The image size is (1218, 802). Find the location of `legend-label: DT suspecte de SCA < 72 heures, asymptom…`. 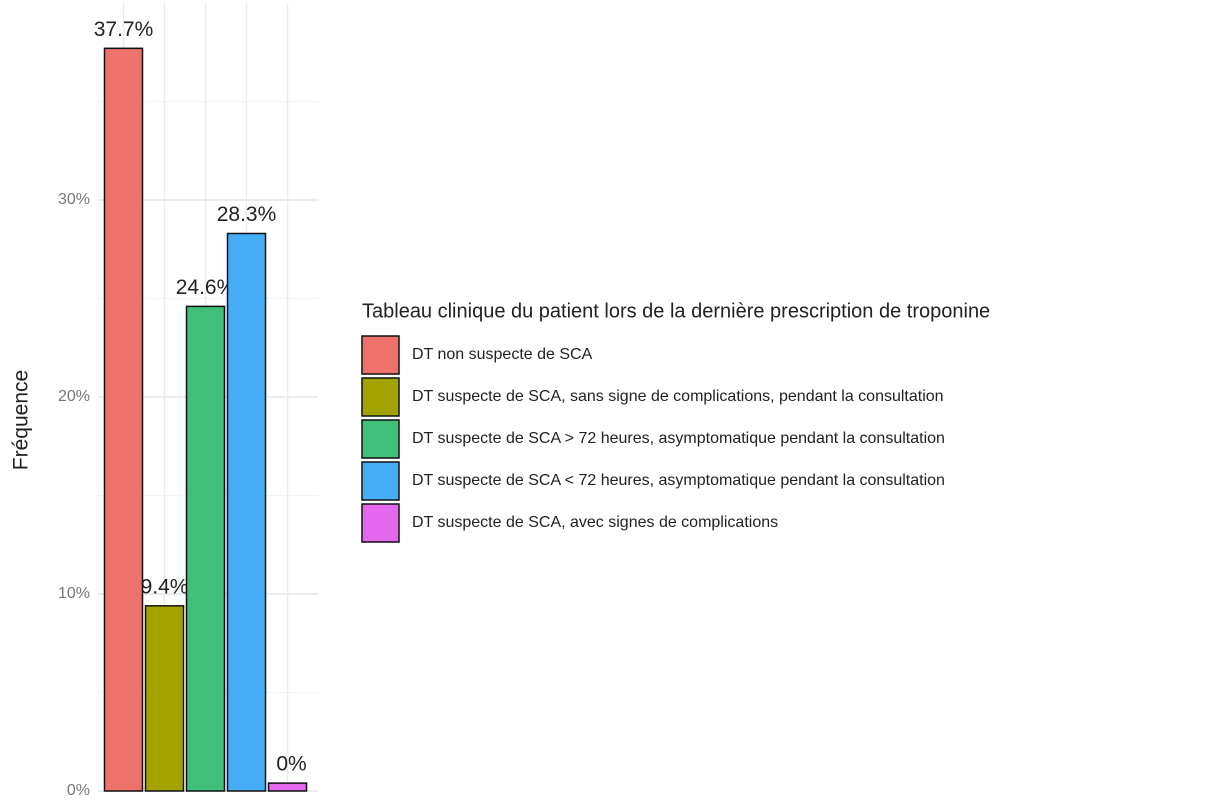

legend-label: DT suspecte de SCA < 72 heures, asymptom… is located at coordinates (678, 480).